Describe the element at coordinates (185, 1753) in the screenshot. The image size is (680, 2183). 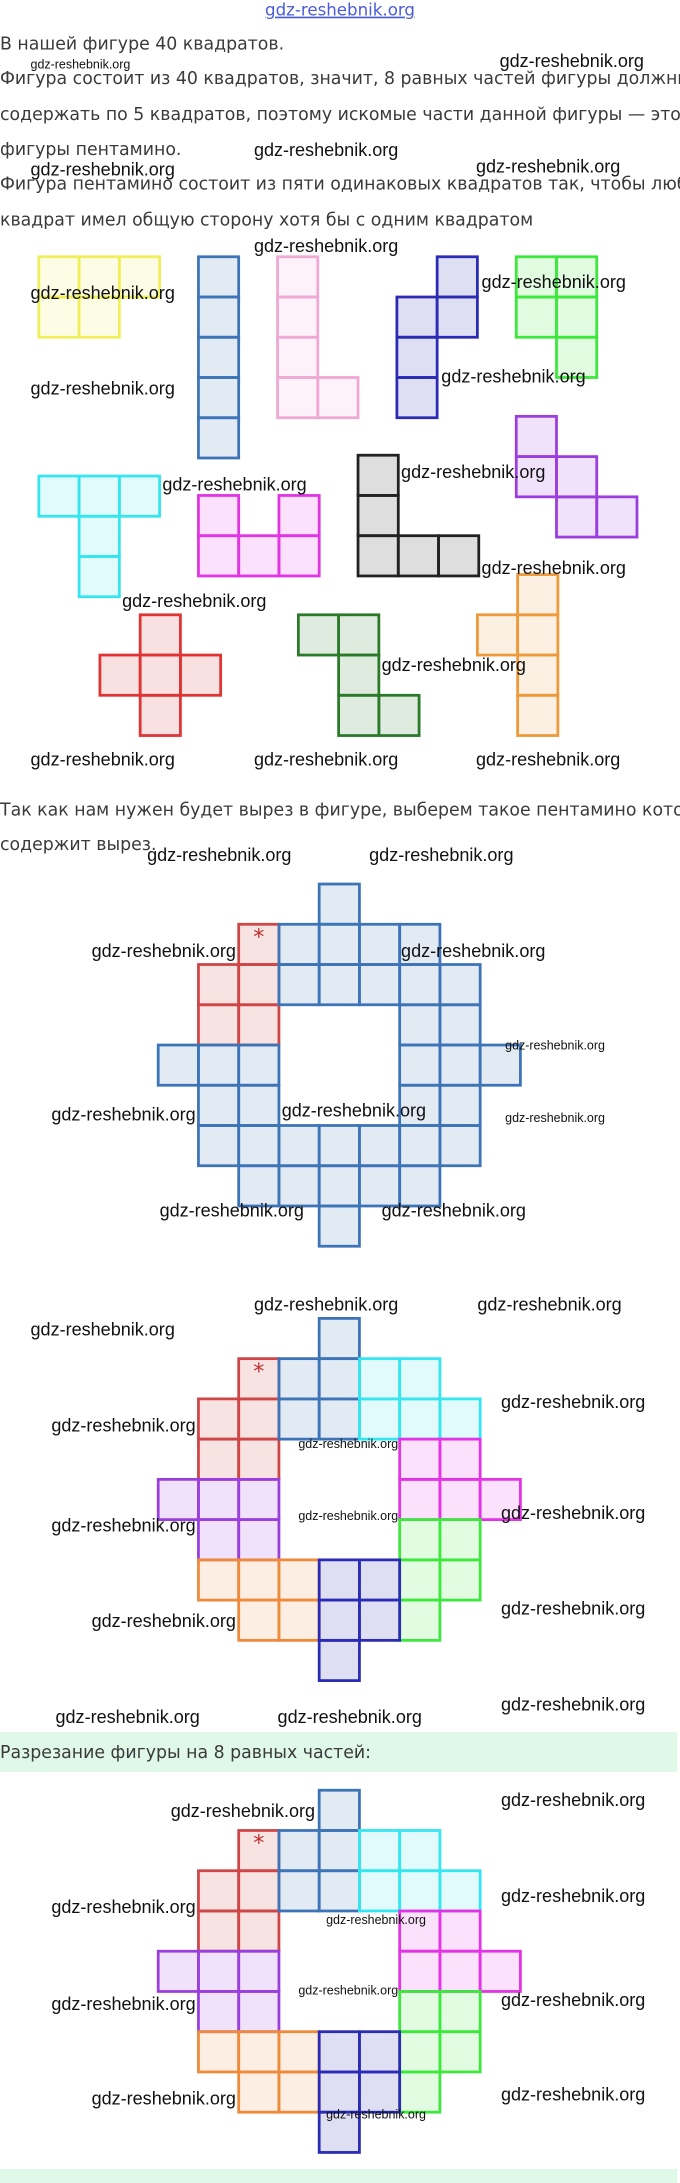
I see `section-title: Разрезание фигуры на 8 равных частей:` at that location.